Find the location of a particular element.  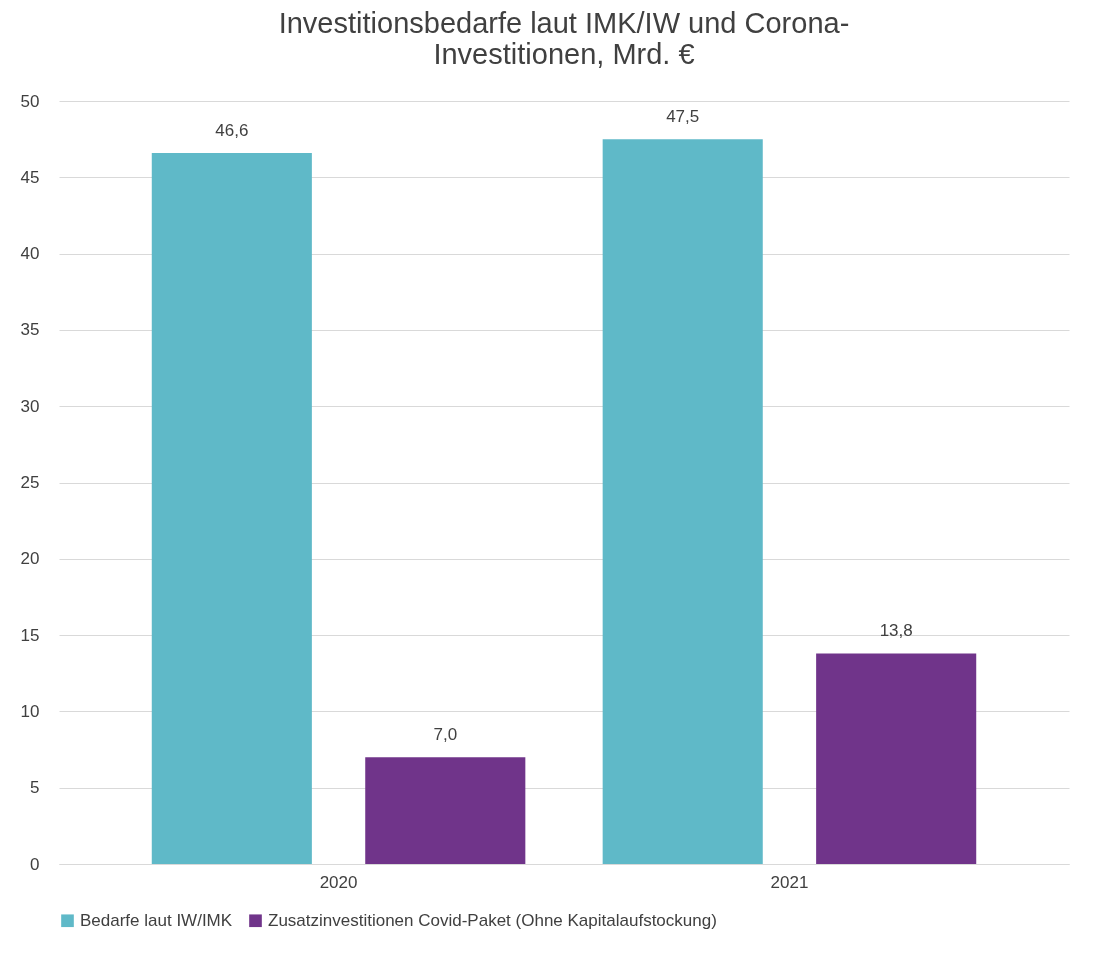

x-tick-label: 2020 is located at coordinates (338, 882).